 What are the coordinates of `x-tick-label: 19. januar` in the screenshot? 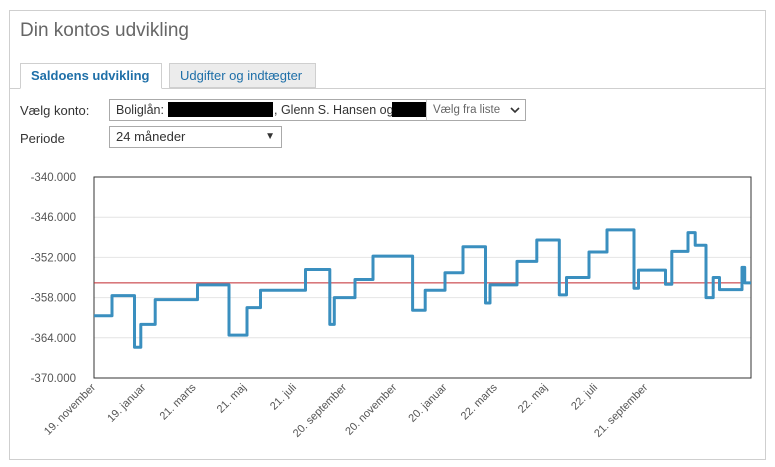 It's located at (126, 402).